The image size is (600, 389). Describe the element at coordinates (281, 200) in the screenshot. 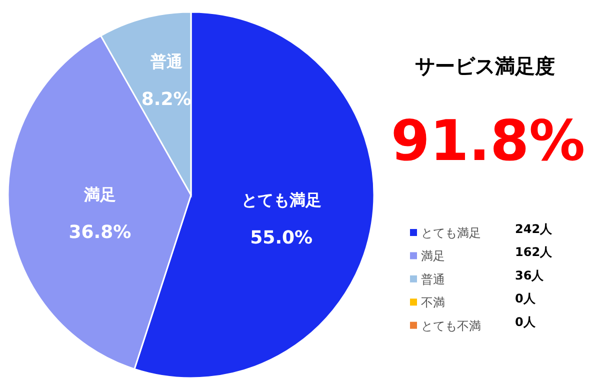

I see `slice-label: とても満足` at that location.